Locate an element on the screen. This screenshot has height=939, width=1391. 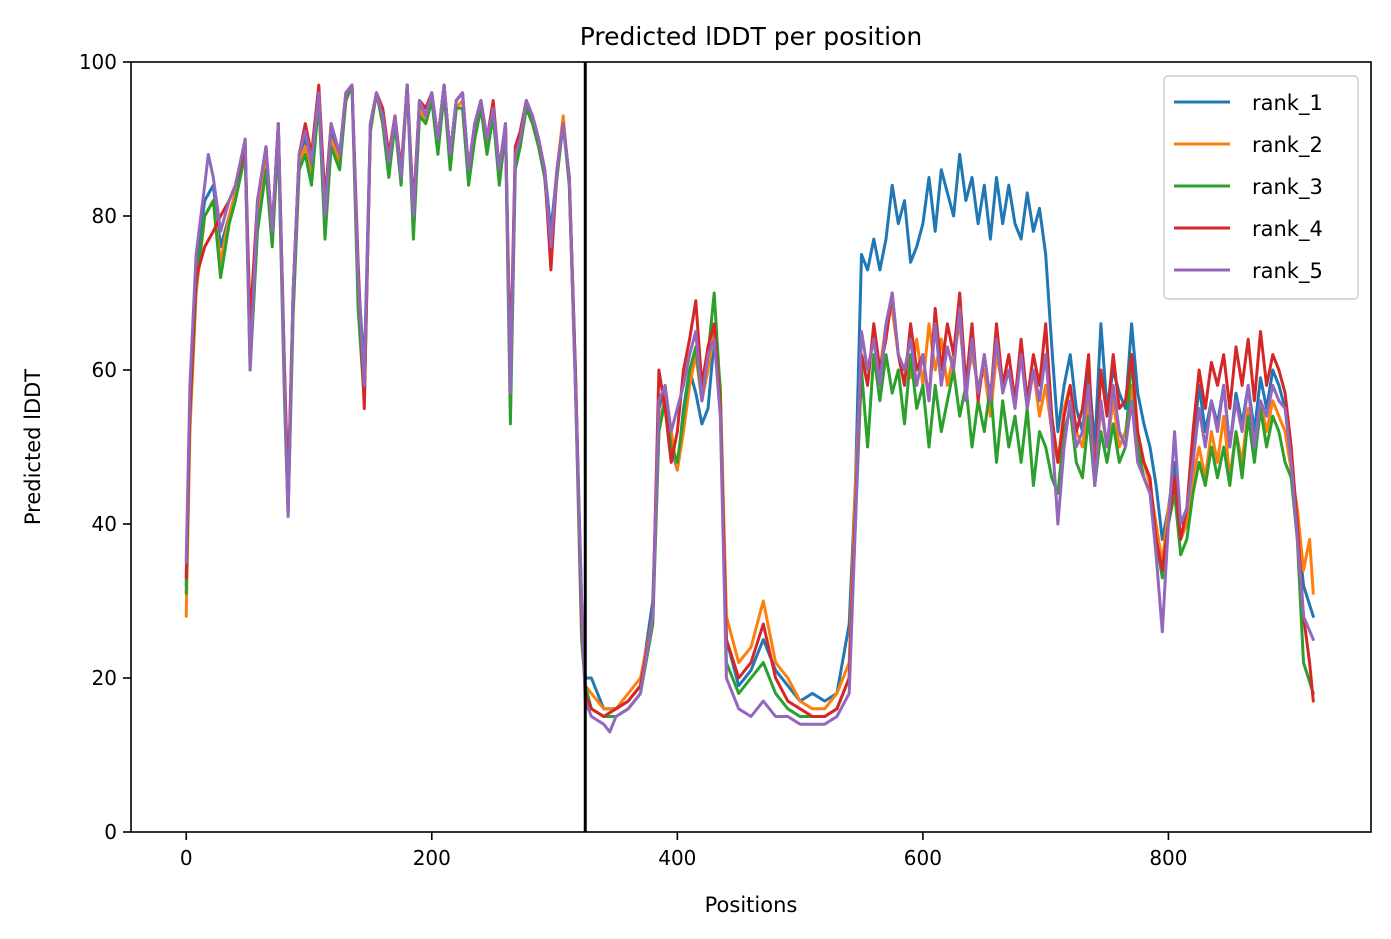
legend-label-rank_4: rank_4 is located at coordinates (1287, 229).